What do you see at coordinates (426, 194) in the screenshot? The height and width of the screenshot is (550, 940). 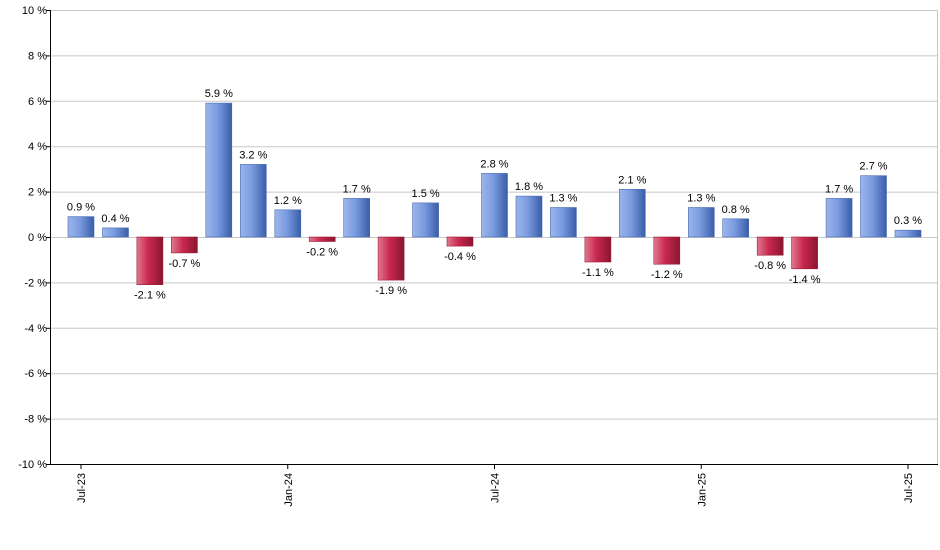 I see `bar-value-label: 1.5 %` at bounding box center [426, 194].